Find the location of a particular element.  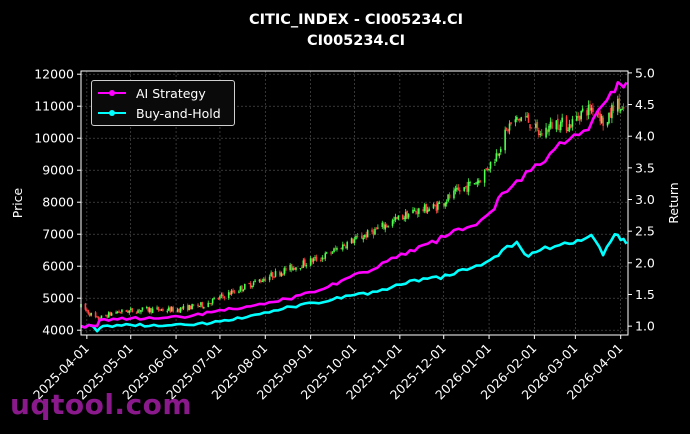

tick-label-left: 6000 is located at coordinates (58, 266).